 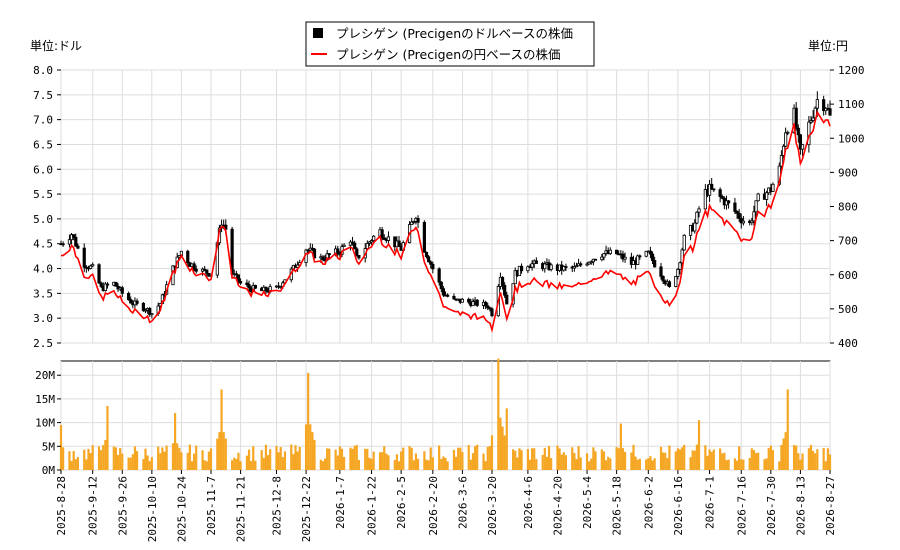 What do you see at coordinates (848, 275) in the screenshot?
I see `right-tick-label: 600` at bounding box center [848, 275].